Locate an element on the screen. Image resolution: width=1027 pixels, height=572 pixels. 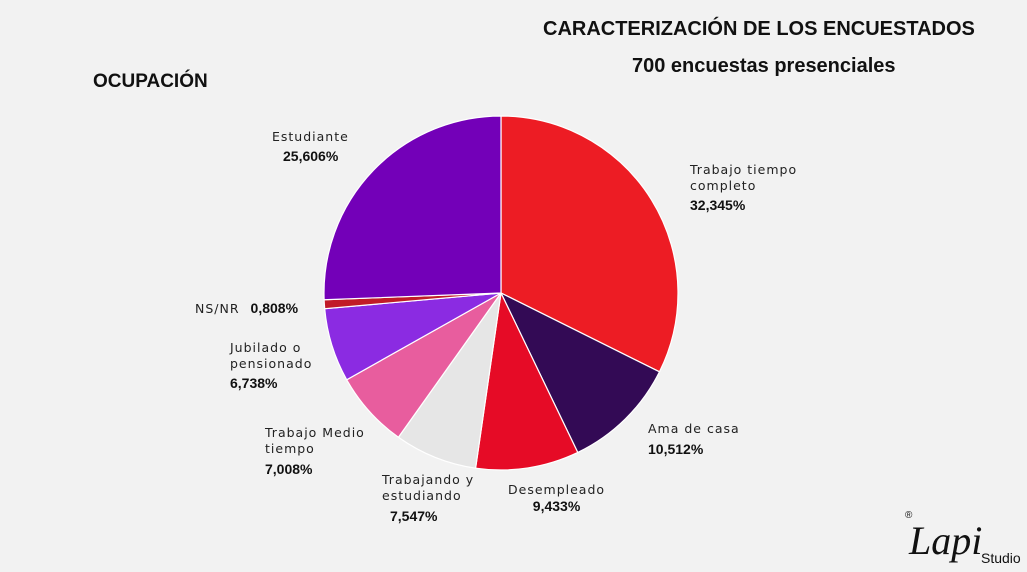
slice-label: Estudiante is located at coordinates (310, 136).